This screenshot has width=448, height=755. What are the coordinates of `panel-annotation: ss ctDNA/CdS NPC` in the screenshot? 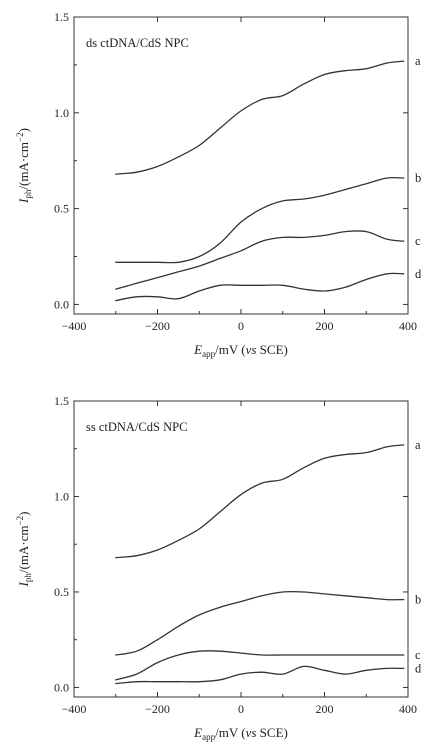 It's located at (136, 427).